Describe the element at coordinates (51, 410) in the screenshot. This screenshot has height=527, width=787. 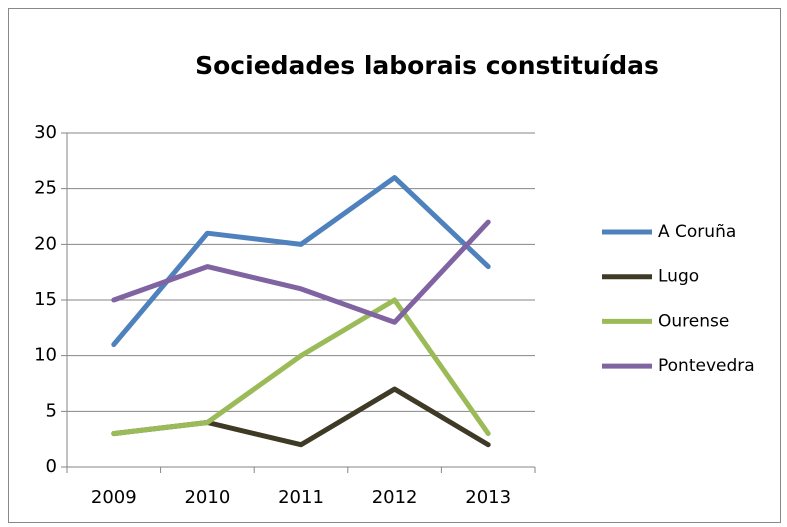
I see `y-tick-label: 5` at that location.